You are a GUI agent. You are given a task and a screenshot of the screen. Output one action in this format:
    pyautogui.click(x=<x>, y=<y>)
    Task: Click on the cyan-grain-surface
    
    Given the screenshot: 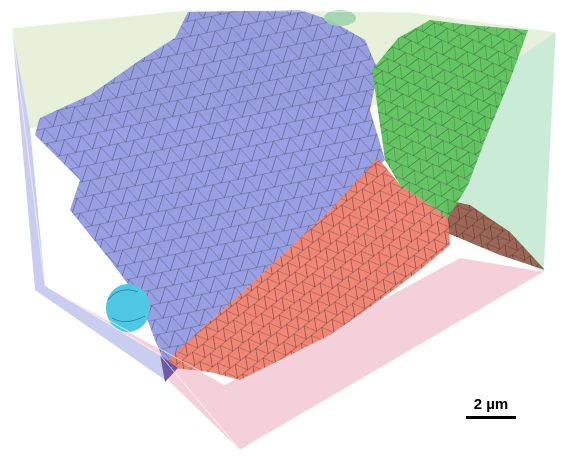 What is the action you would take?
    pyautogui.click(x=128, y=308)
    